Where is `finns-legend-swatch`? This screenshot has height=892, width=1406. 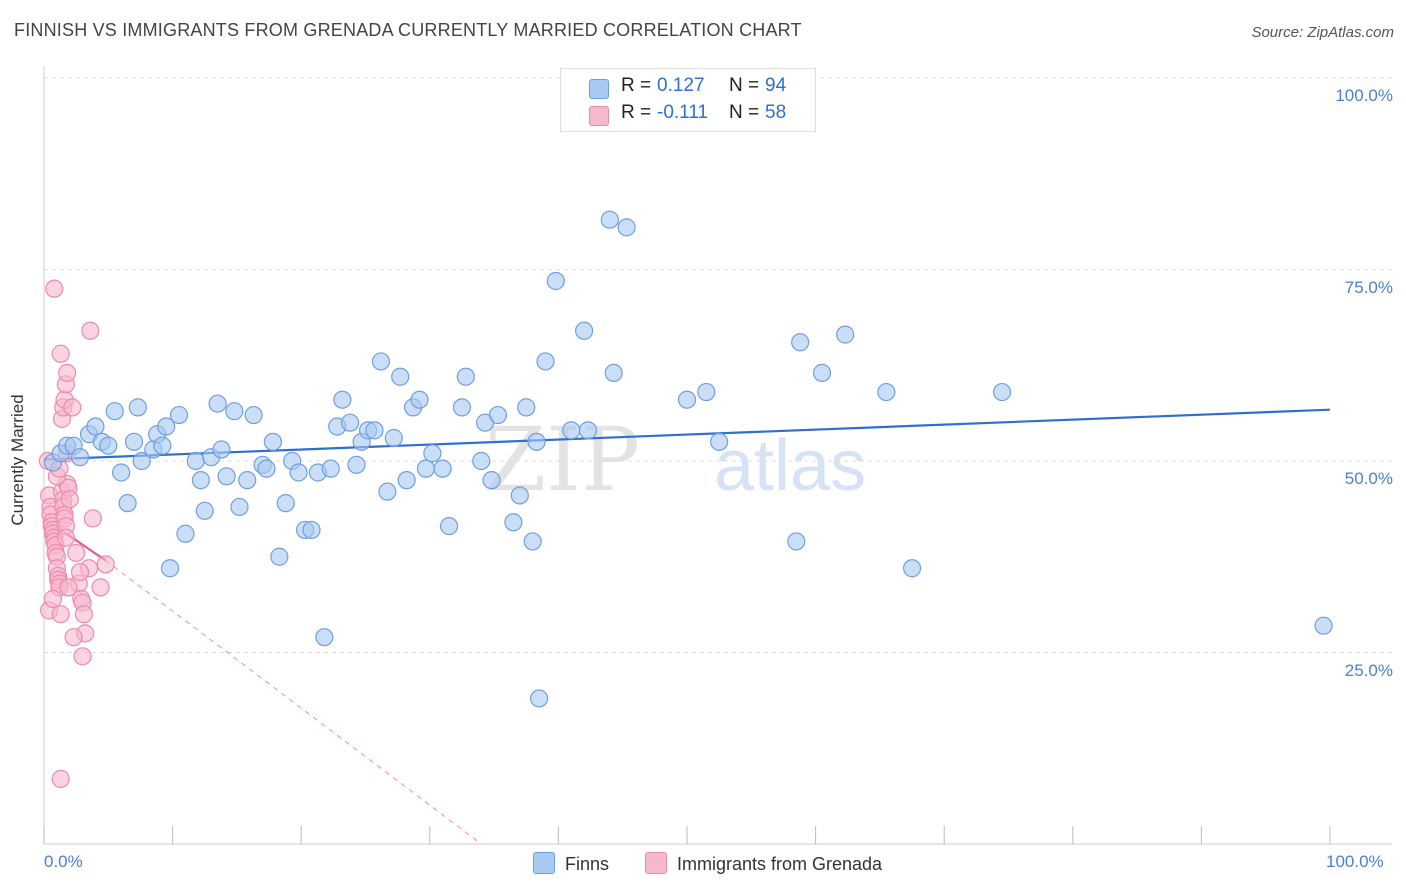 finns-legend-swatch is located at coordinates (544, 863).